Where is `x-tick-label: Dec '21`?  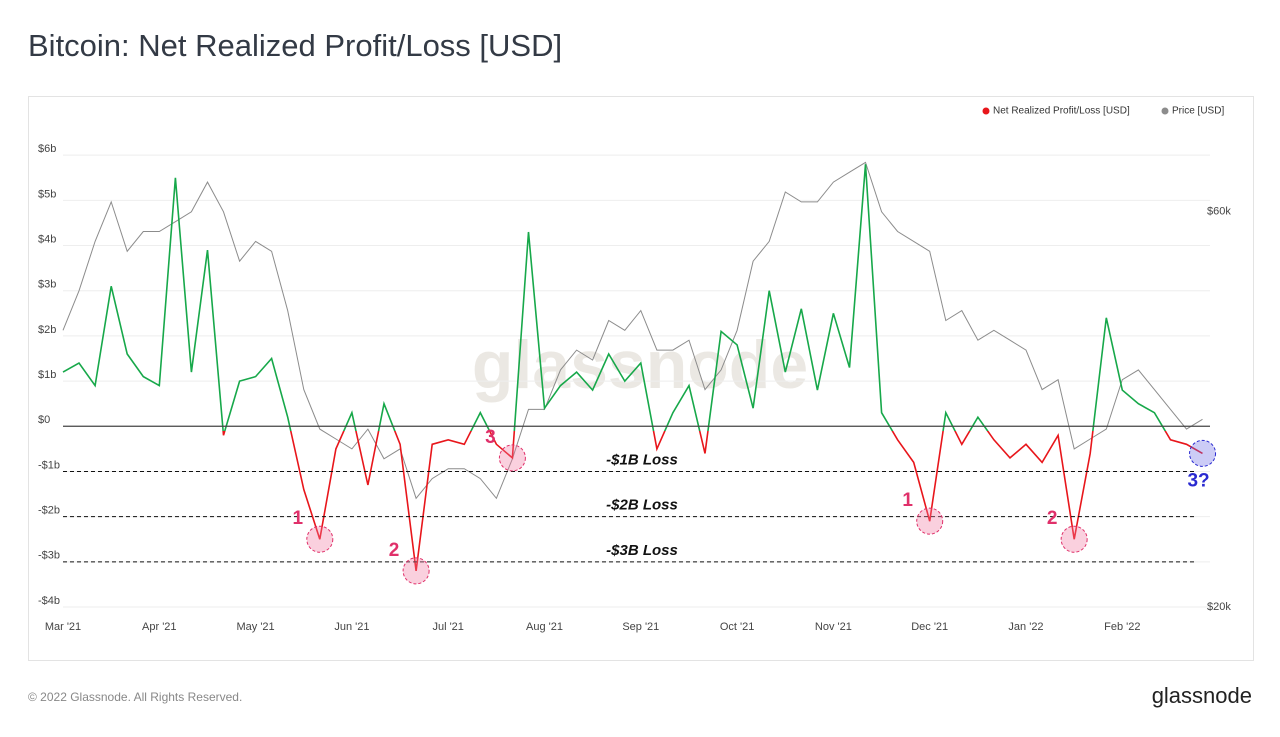
x-tick-label: Dec '21 is located at coordinates (929, 627).